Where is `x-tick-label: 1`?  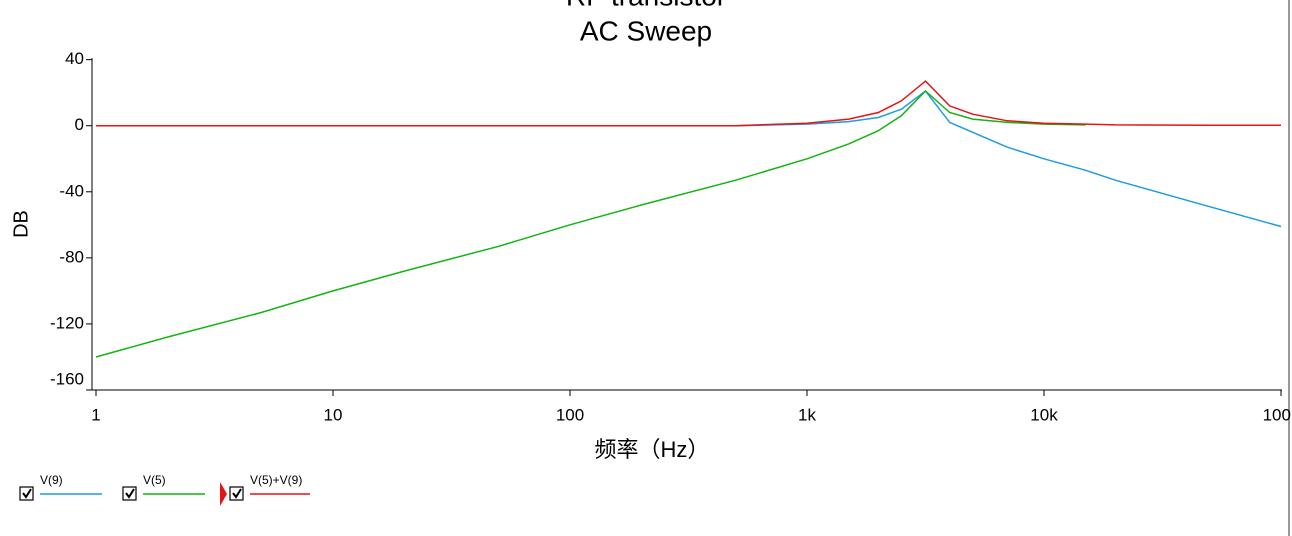 x-tick-label: 1 is located at coordinates (95, 414).